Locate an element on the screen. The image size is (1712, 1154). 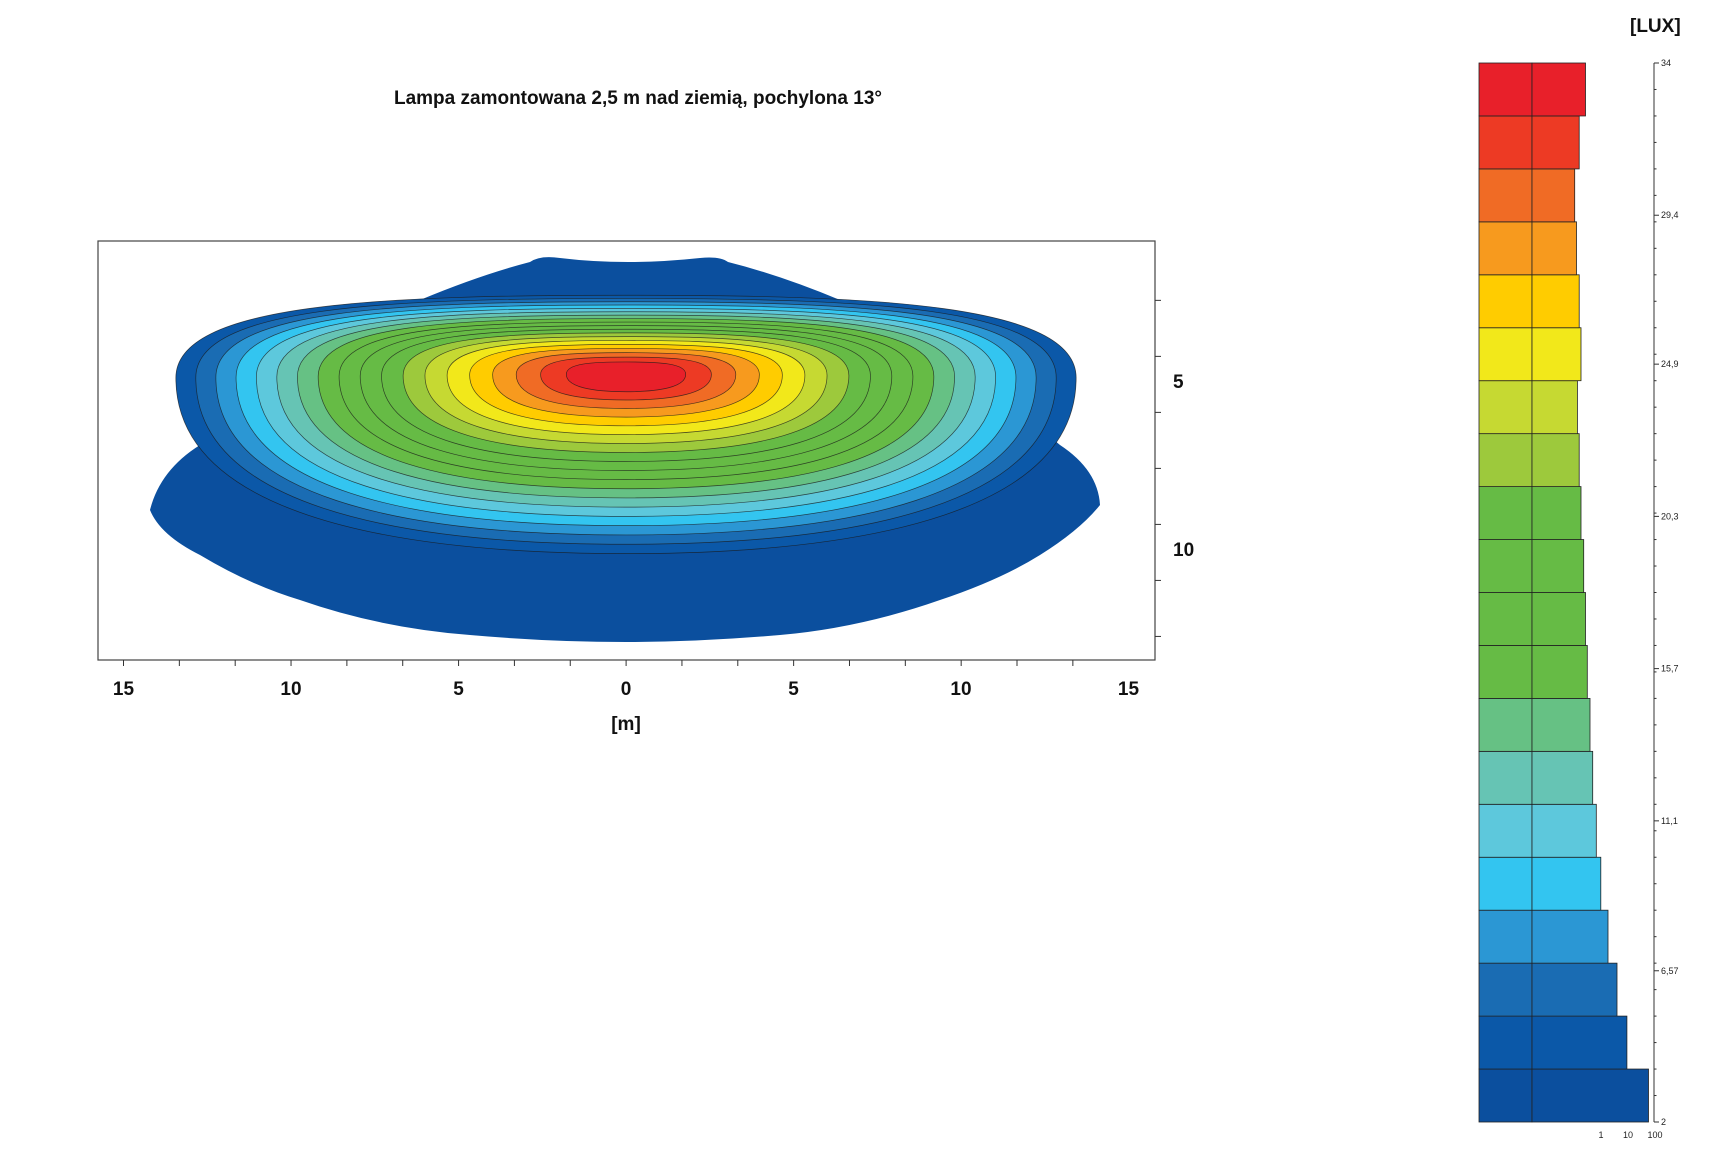
colorbar-tick-label: 24,9 is located at coordinates (1670, 364).